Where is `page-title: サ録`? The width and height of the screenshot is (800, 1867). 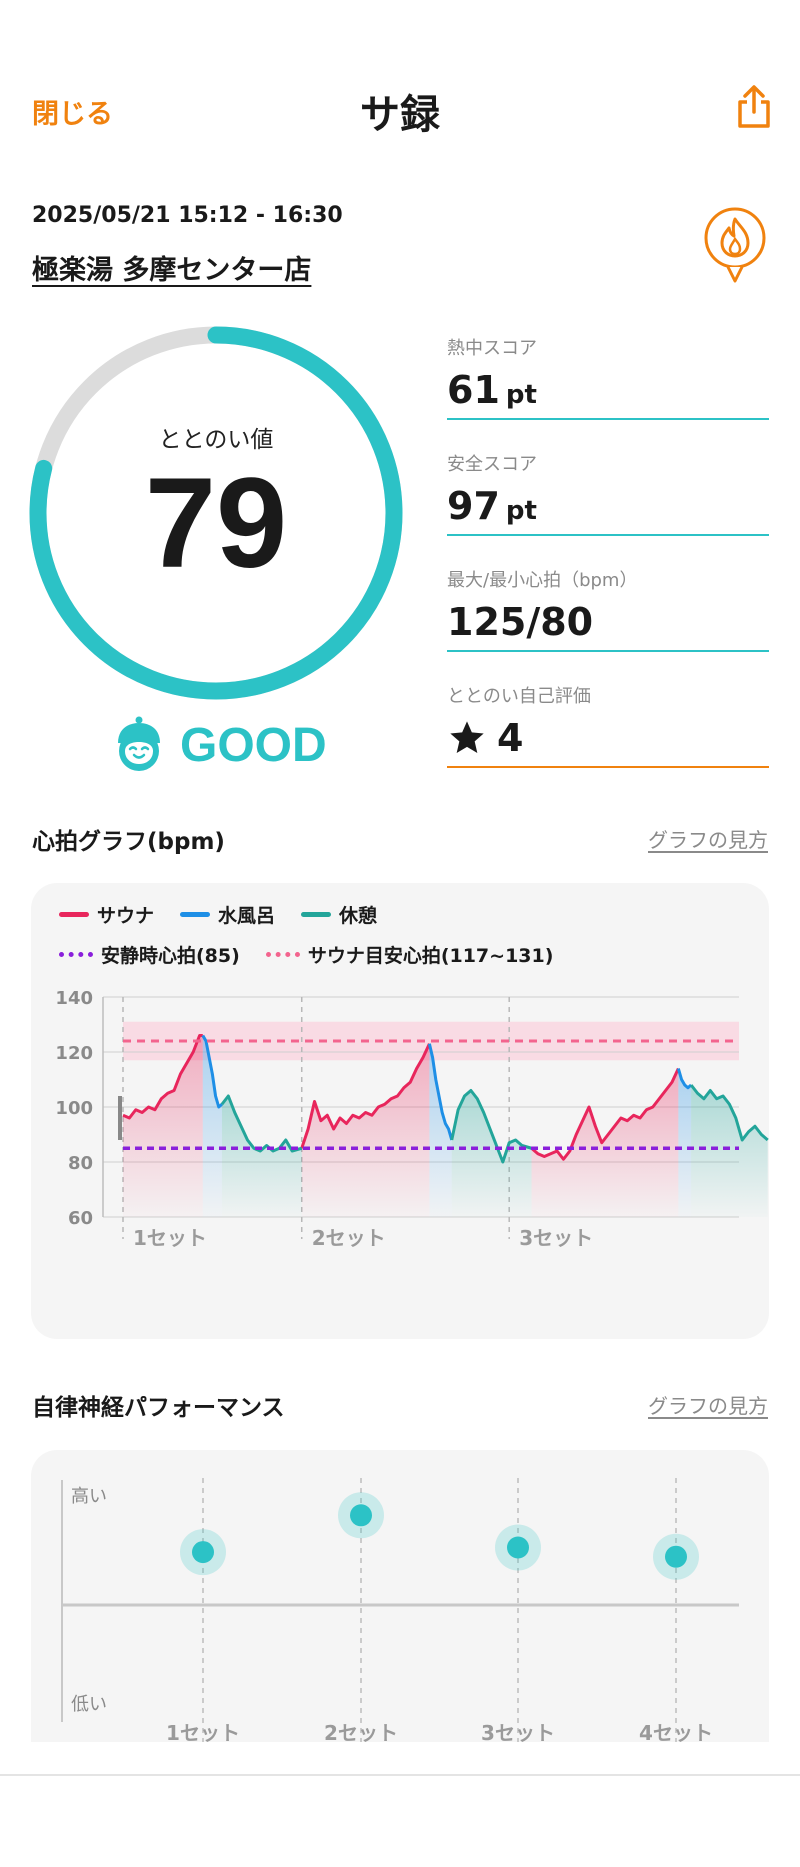
page-title: サ録 is located at coordinates (400, 115).